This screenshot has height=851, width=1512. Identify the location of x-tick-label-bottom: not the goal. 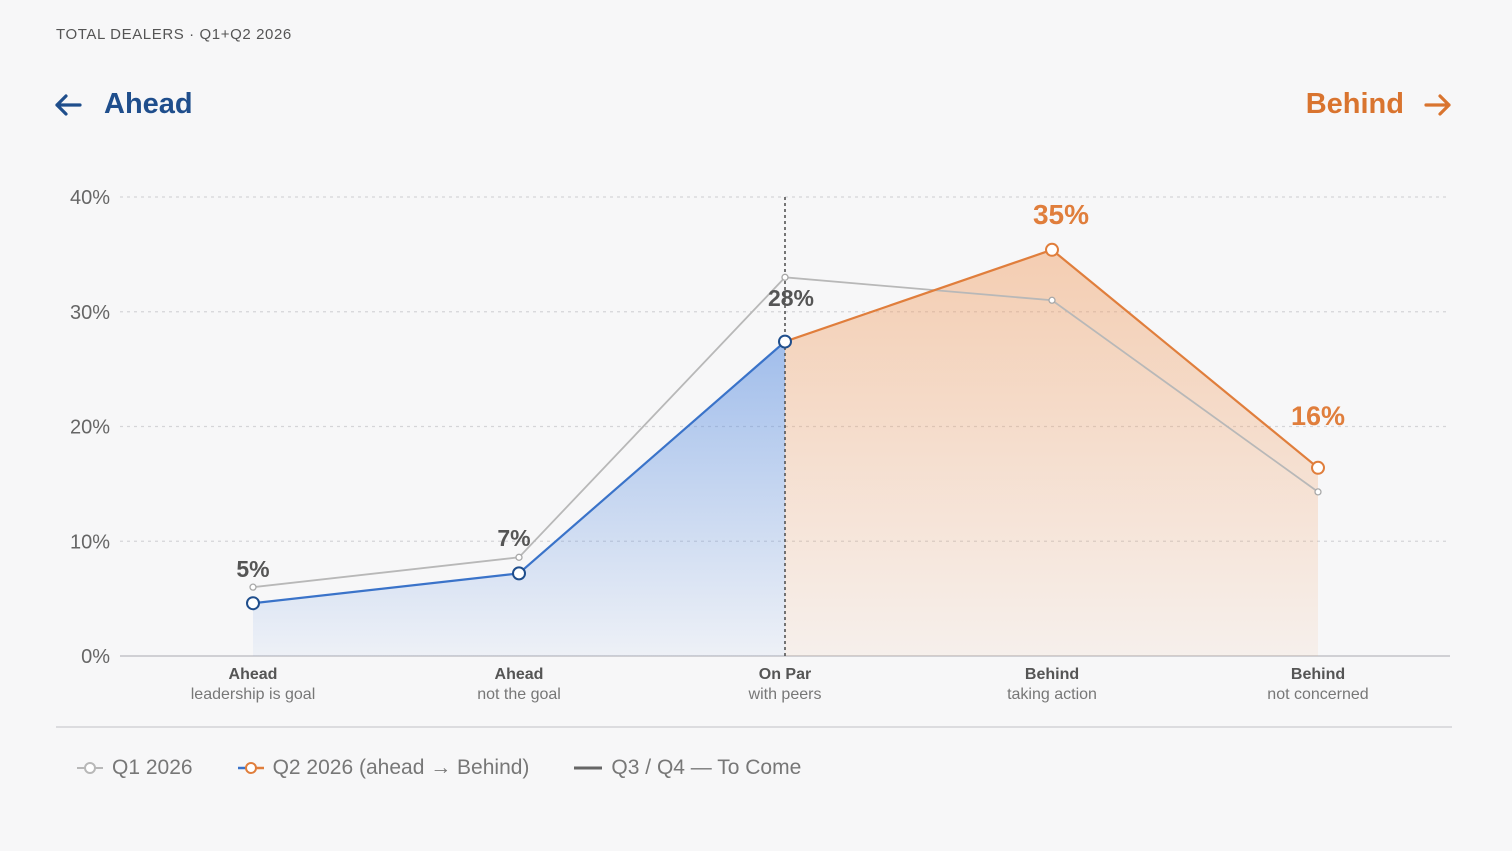
(519, 694).